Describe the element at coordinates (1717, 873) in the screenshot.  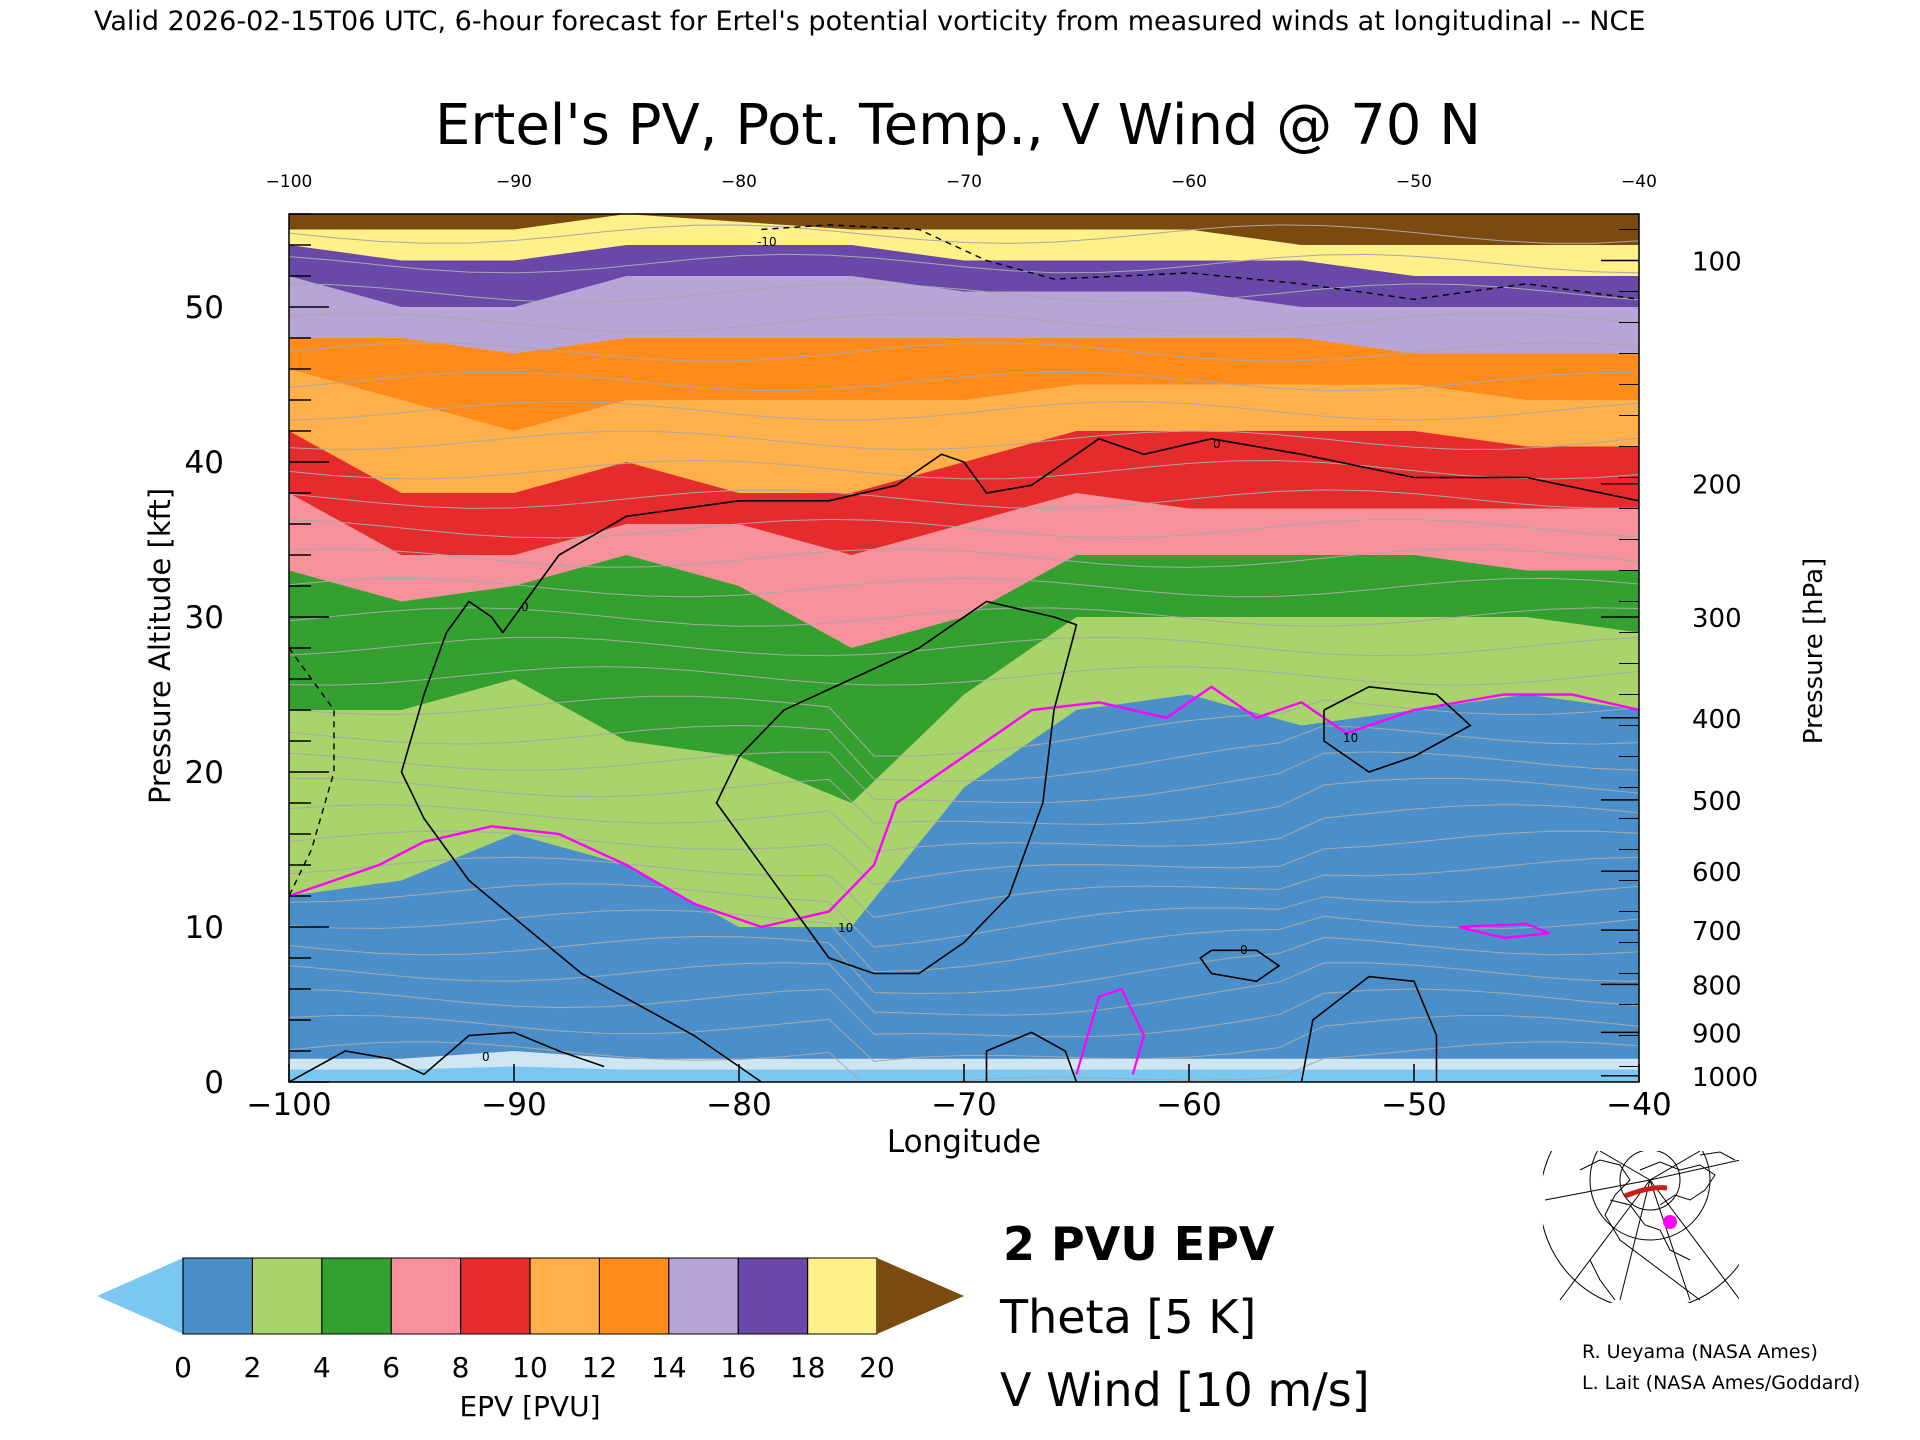
I see `pressure-tick-label: 600` at that location.